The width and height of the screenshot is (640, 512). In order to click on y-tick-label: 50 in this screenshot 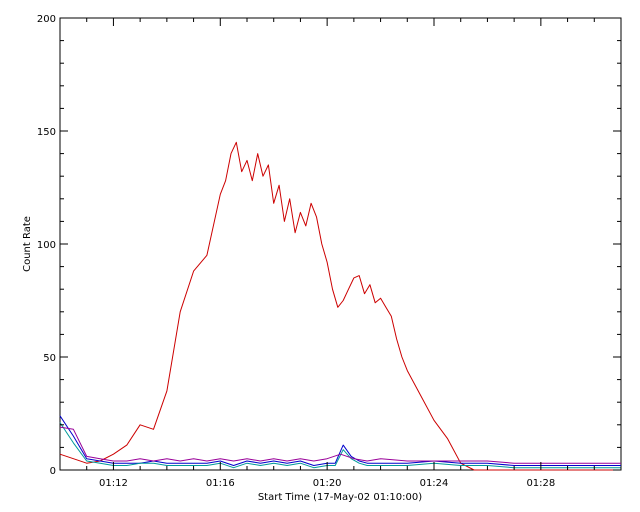, I will do `click(49, 358)`.